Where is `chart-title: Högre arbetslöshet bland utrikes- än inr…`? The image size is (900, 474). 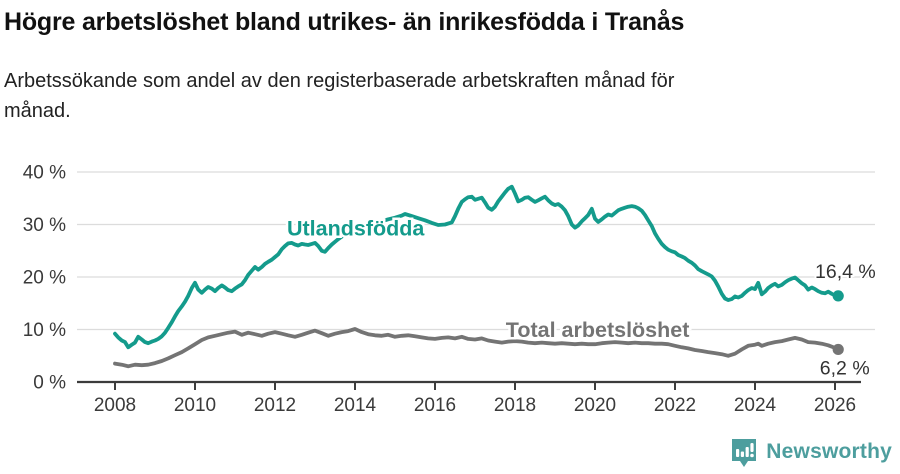
chart-title: Högre arbetslöshet bland utrikes- än inr… is located at coordinates (344, 22).